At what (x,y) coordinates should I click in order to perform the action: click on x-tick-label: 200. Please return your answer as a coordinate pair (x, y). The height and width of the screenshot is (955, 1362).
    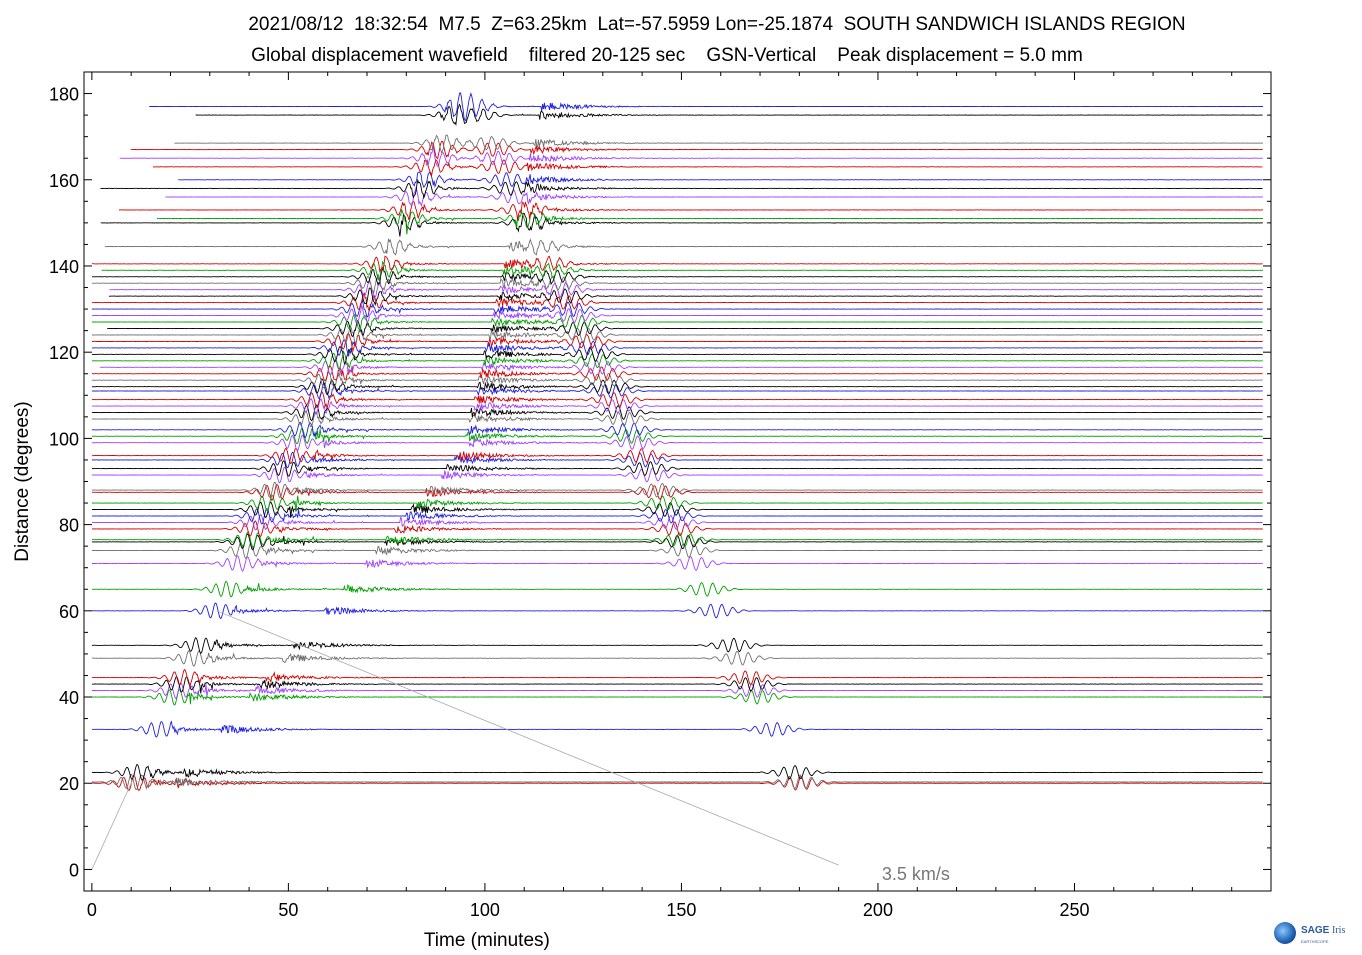
    Looking at the image, I should click on (878, 910).